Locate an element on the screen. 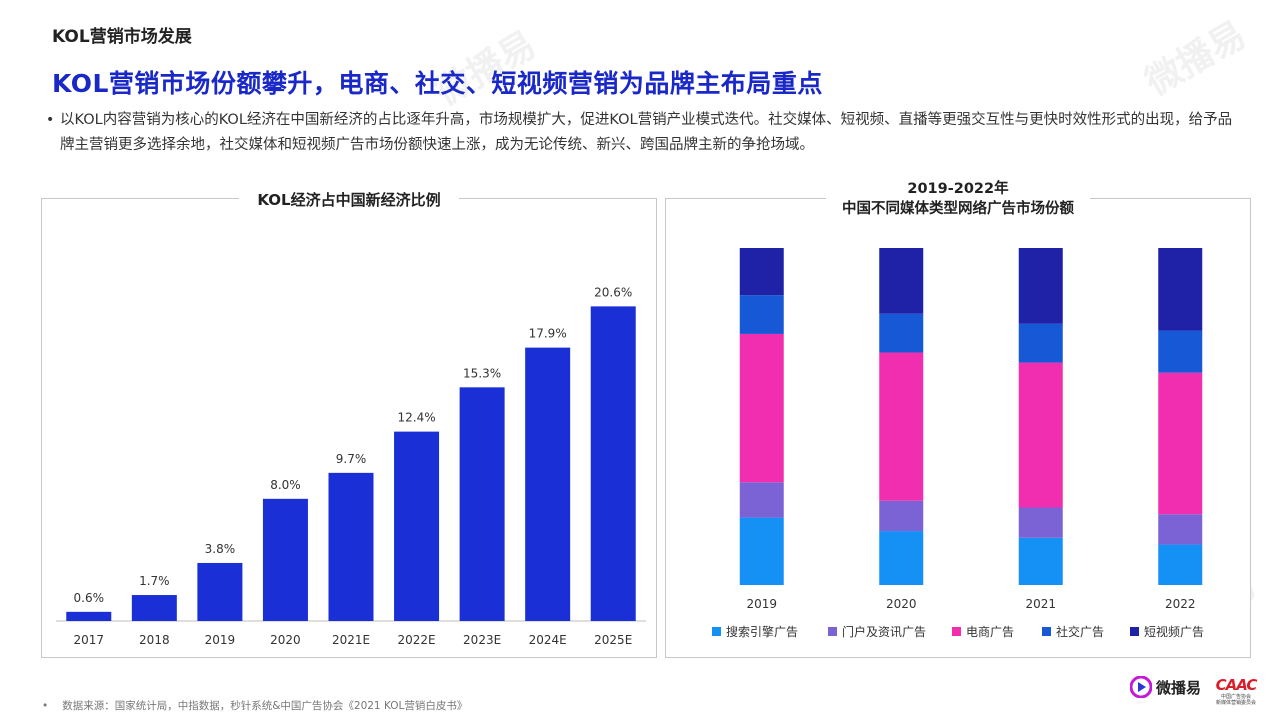  data-label-2022E: 12.4% is located at coordinates (416, 418).